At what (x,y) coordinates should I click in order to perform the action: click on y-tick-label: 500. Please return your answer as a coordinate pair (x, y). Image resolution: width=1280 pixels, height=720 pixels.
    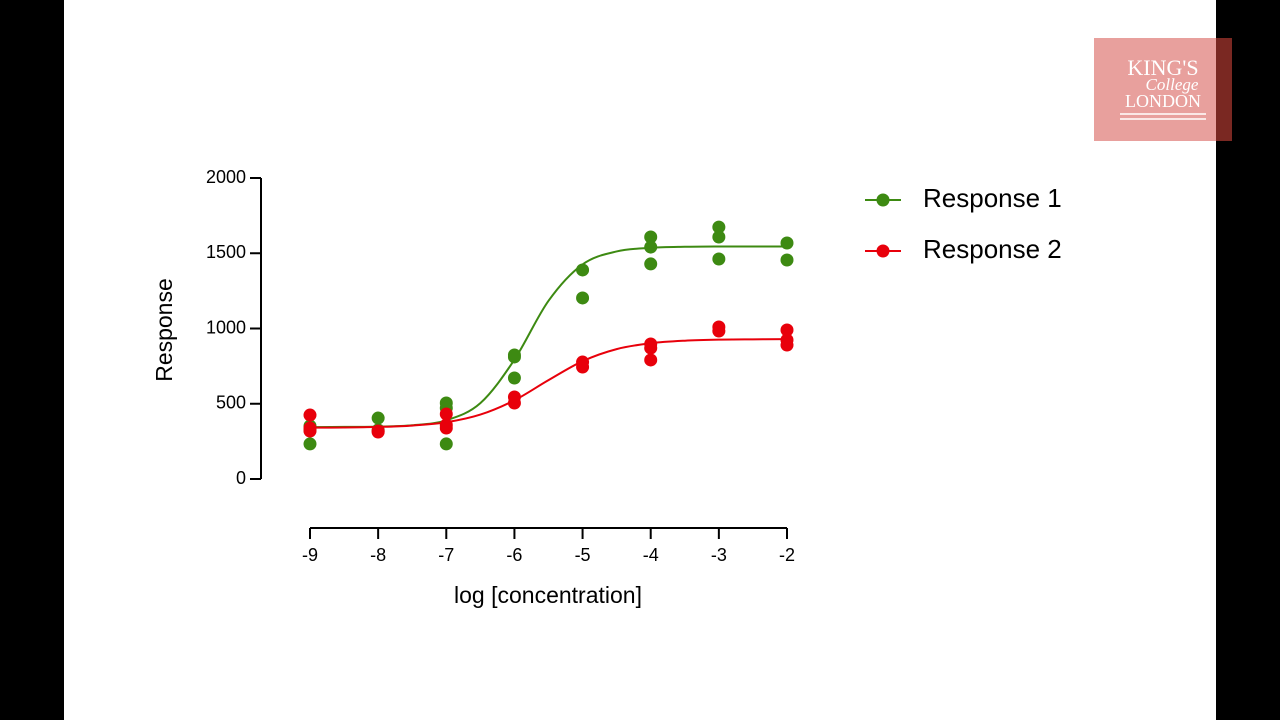
    Looking at the image, I should click on (231, 403).